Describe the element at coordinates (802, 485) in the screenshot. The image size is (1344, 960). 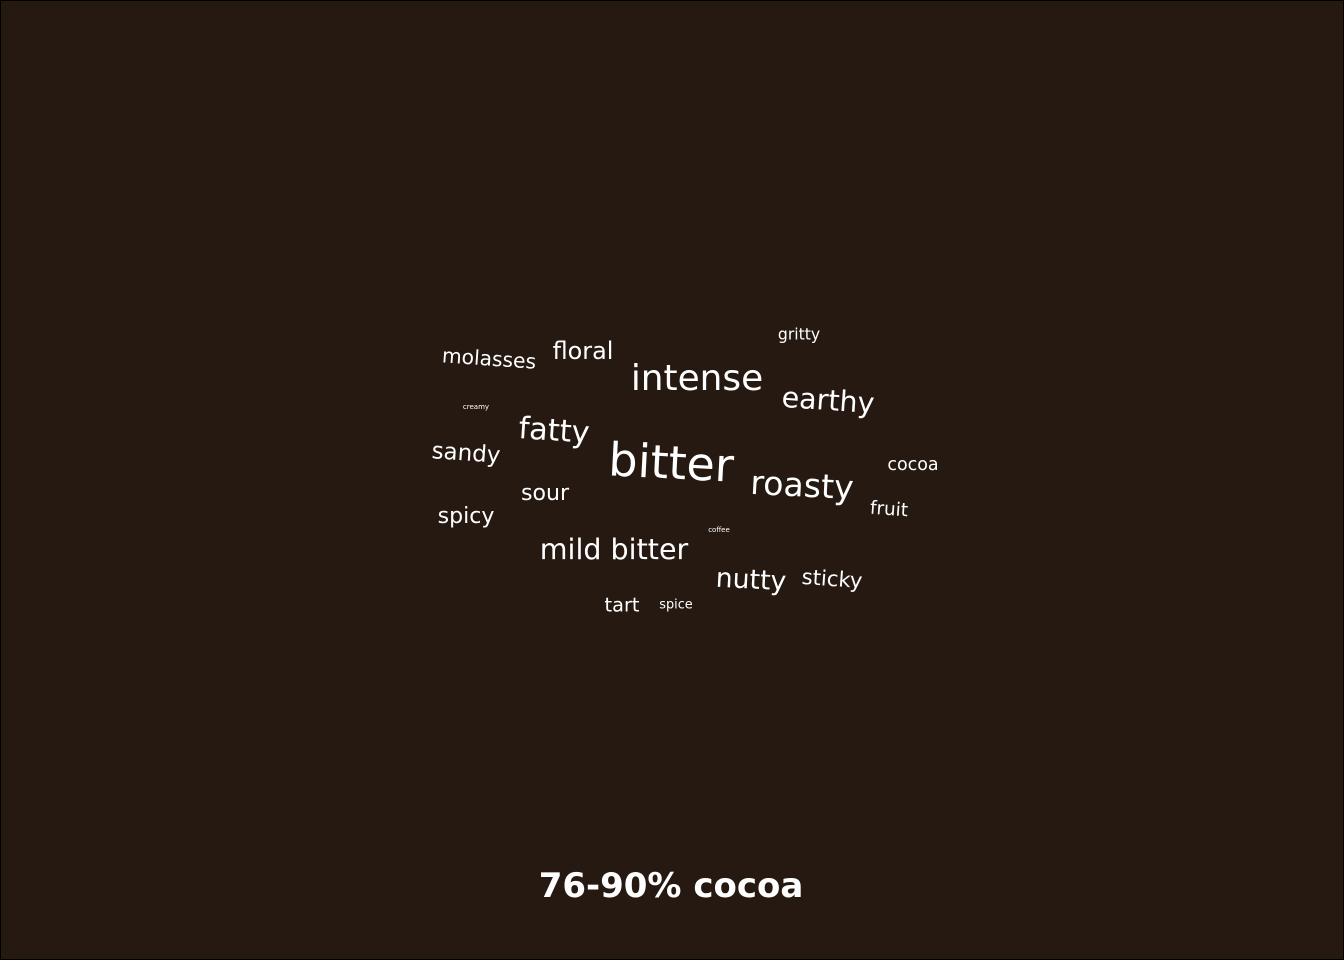
I see `word-roasty: roasty` at that location.